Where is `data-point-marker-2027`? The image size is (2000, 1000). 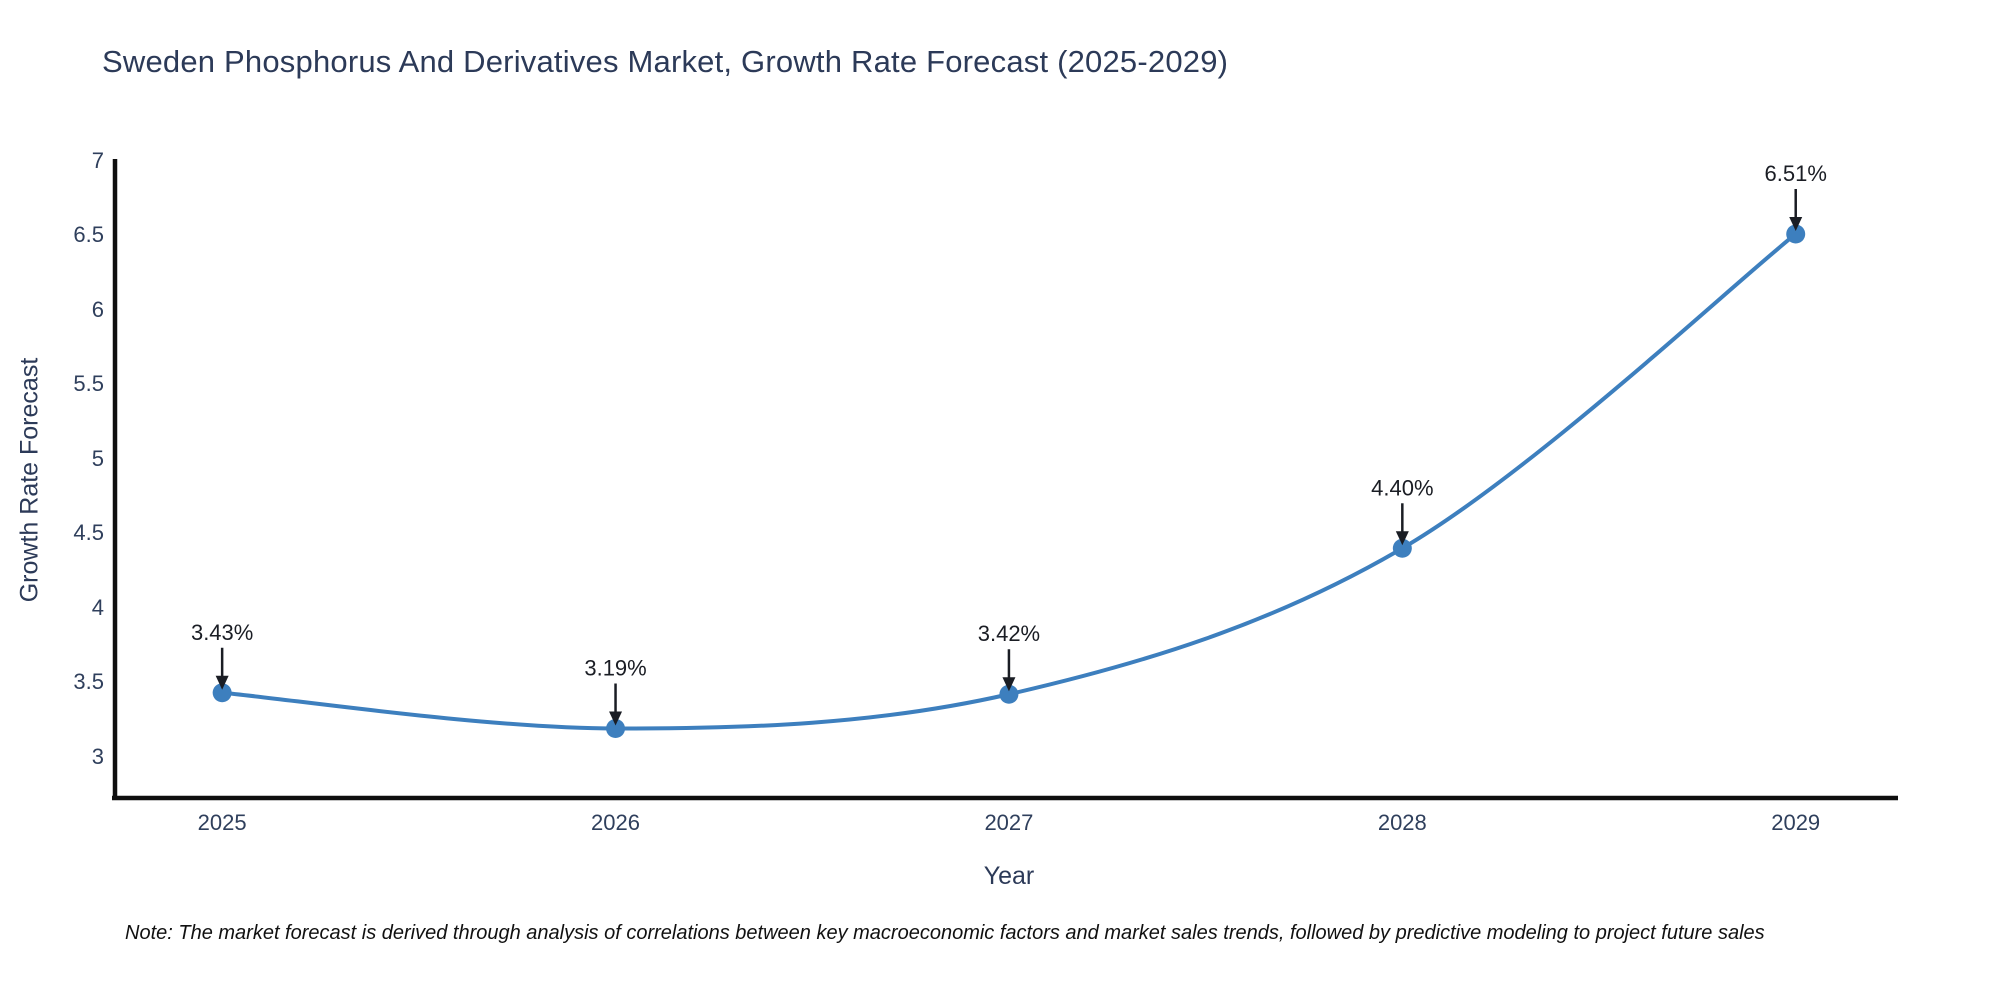
data-point-marker-2027 is located at coordinates (1009, 694).